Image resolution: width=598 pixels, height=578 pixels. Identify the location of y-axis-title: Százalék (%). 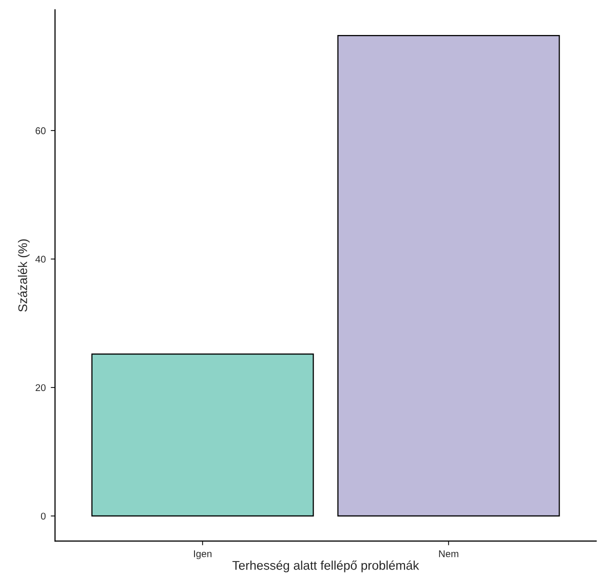
(24, 275).